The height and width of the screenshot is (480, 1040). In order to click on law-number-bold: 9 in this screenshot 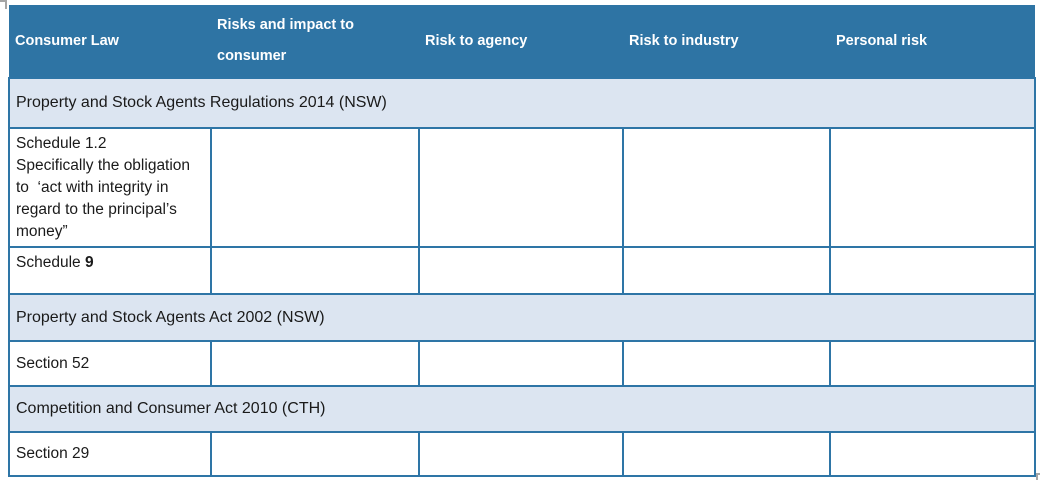, I will do `click(89, 262)`.